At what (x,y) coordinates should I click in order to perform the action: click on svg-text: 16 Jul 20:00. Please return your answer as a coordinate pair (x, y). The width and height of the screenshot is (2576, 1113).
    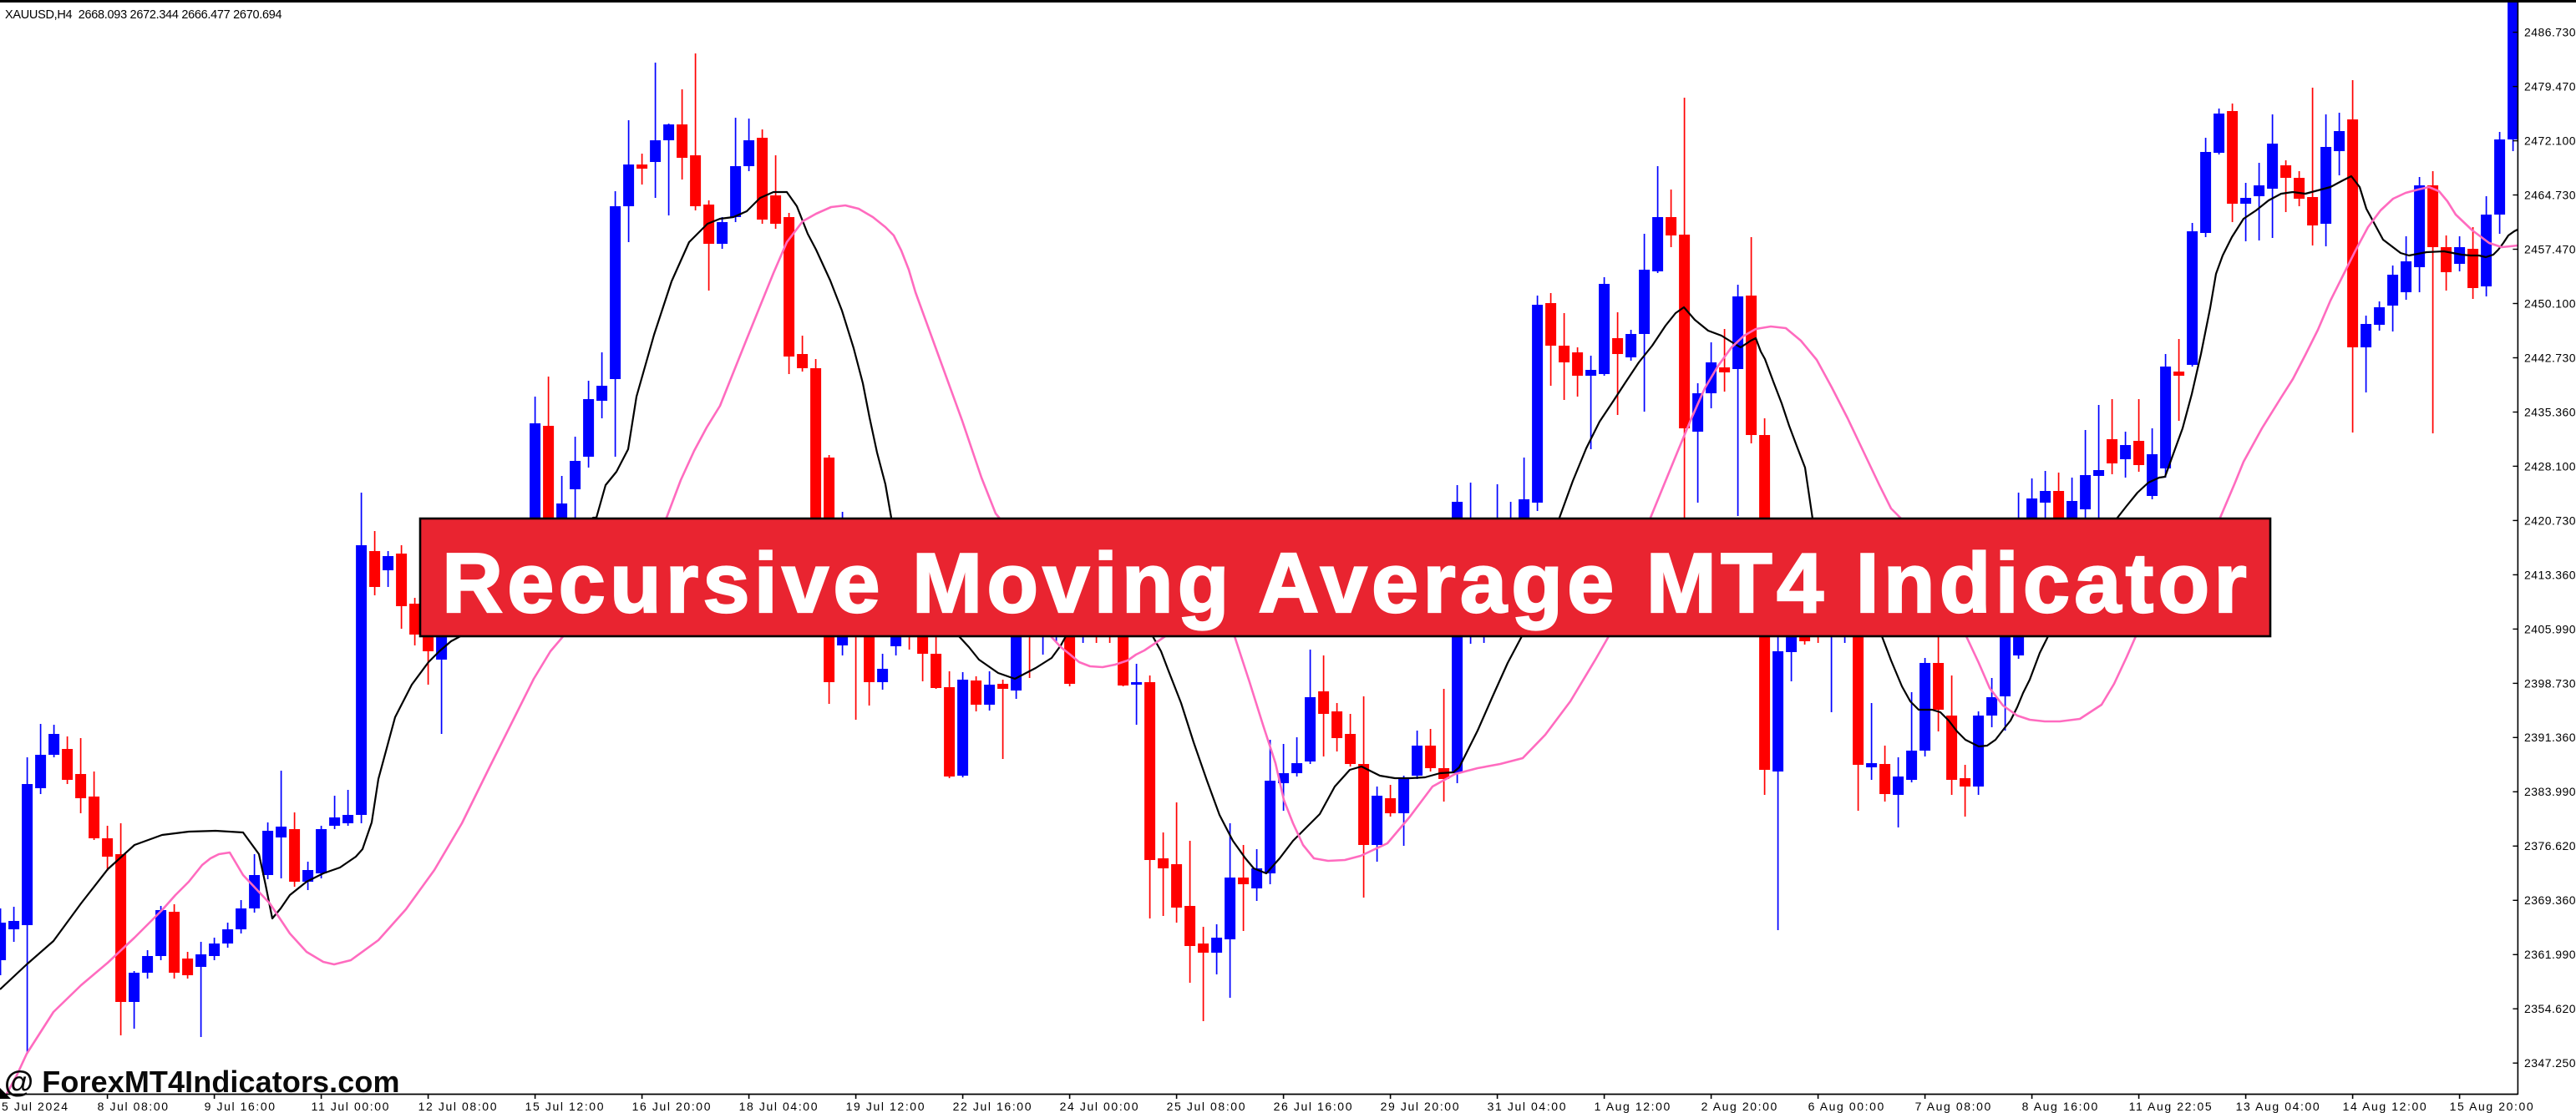
    Looking at the image, I should click on (672, 1106).